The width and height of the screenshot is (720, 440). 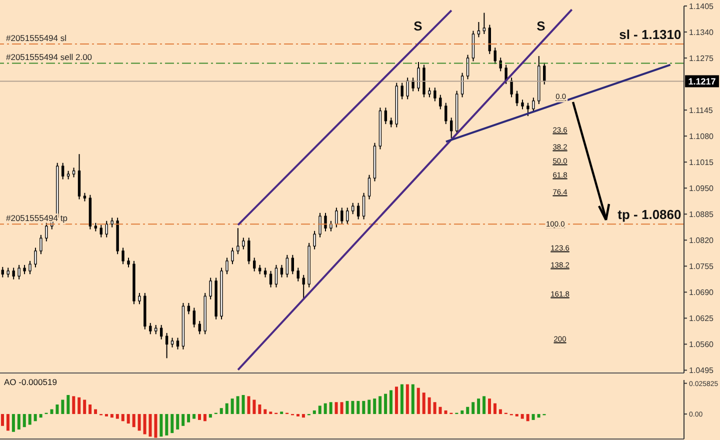 What do you see at coordinates (650, 214) in the screenshot?
I see `annotation: tp - 1.0860` at bounding box center [650, 214].